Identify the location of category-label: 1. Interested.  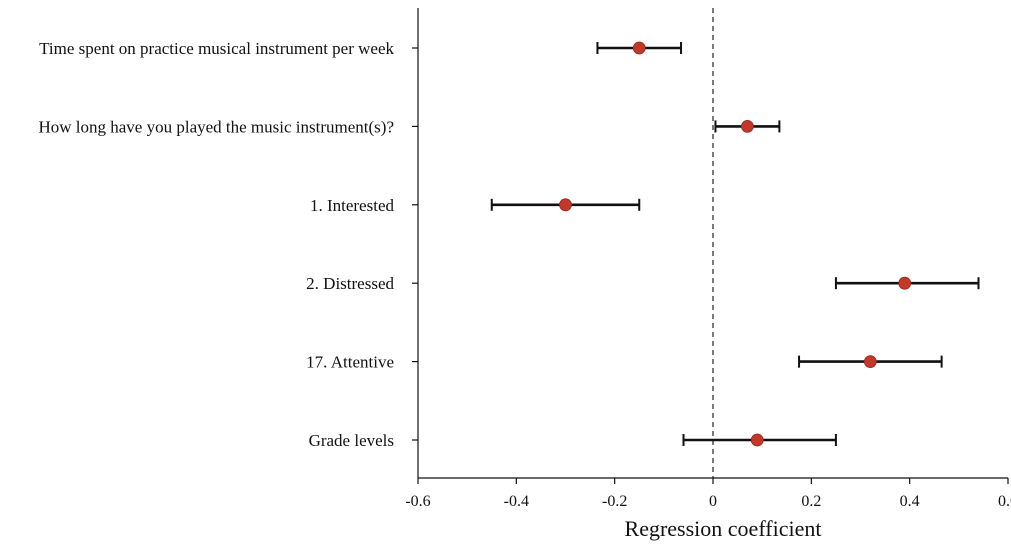
(352, 205).